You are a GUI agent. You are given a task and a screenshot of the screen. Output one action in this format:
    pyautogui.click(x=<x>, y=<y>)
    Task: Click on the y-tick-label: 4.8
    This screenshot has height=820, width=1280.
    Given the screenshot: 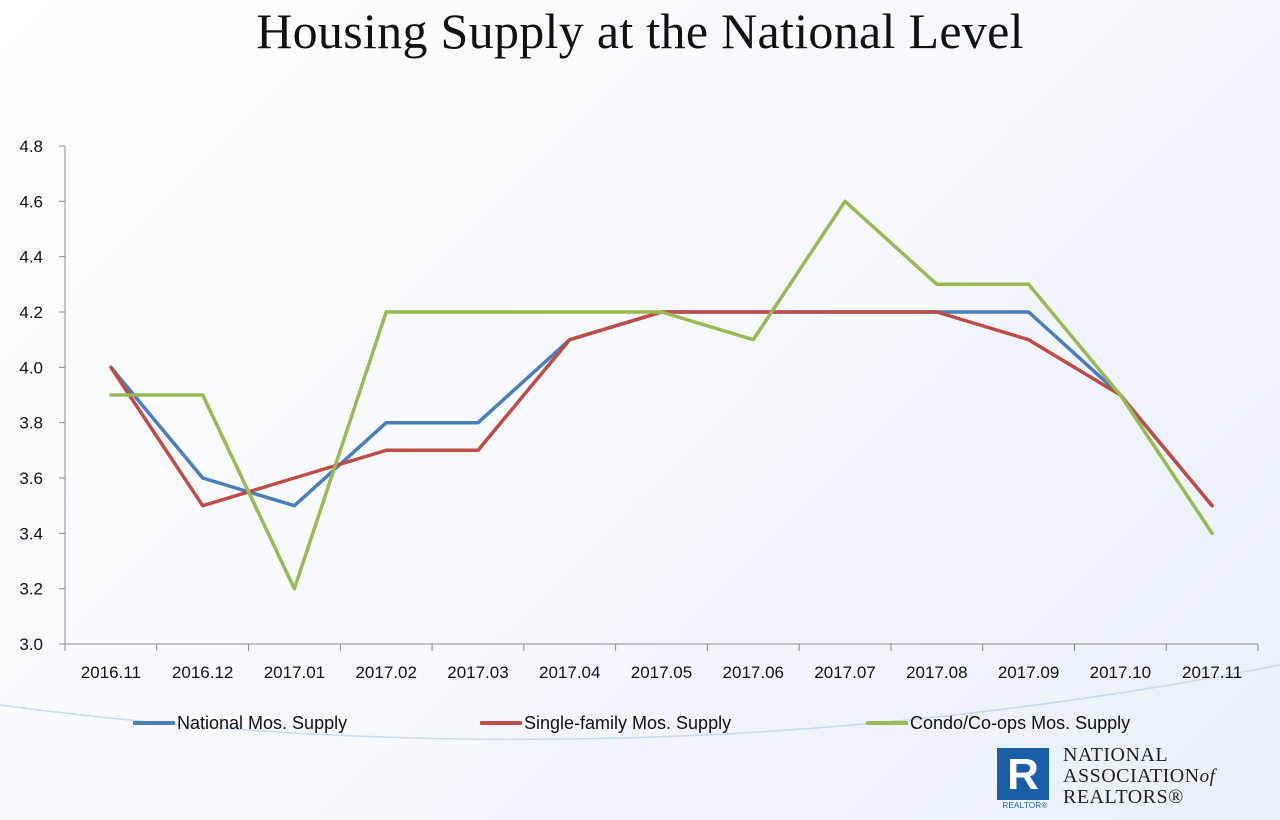 What is the action you would take?
    pyautogui.click(x=31, y=146)
    